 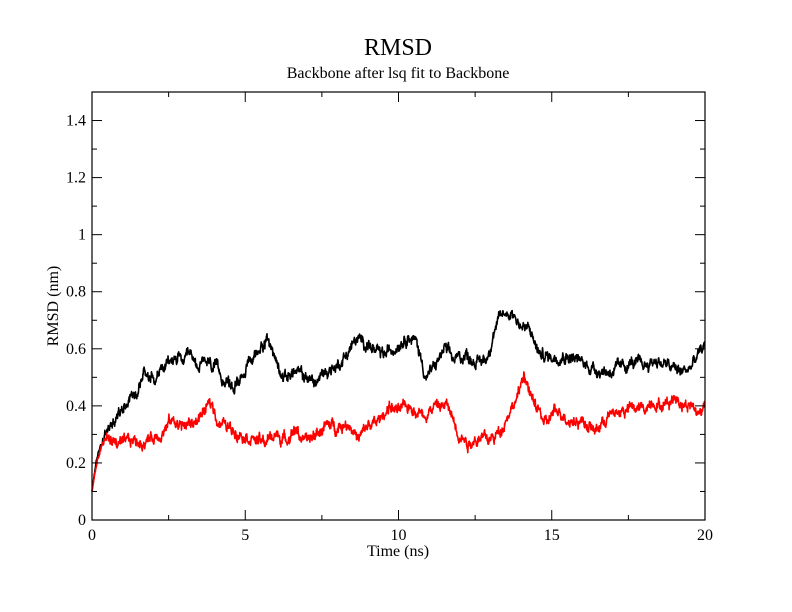 I want to click on chart-title: RMSD, so click(x=398, y=48).